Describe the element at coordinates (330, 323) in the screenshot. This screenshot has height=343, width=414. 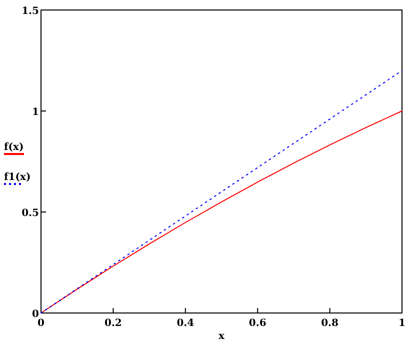
I see `x-tick-label: 0.8` at that location.